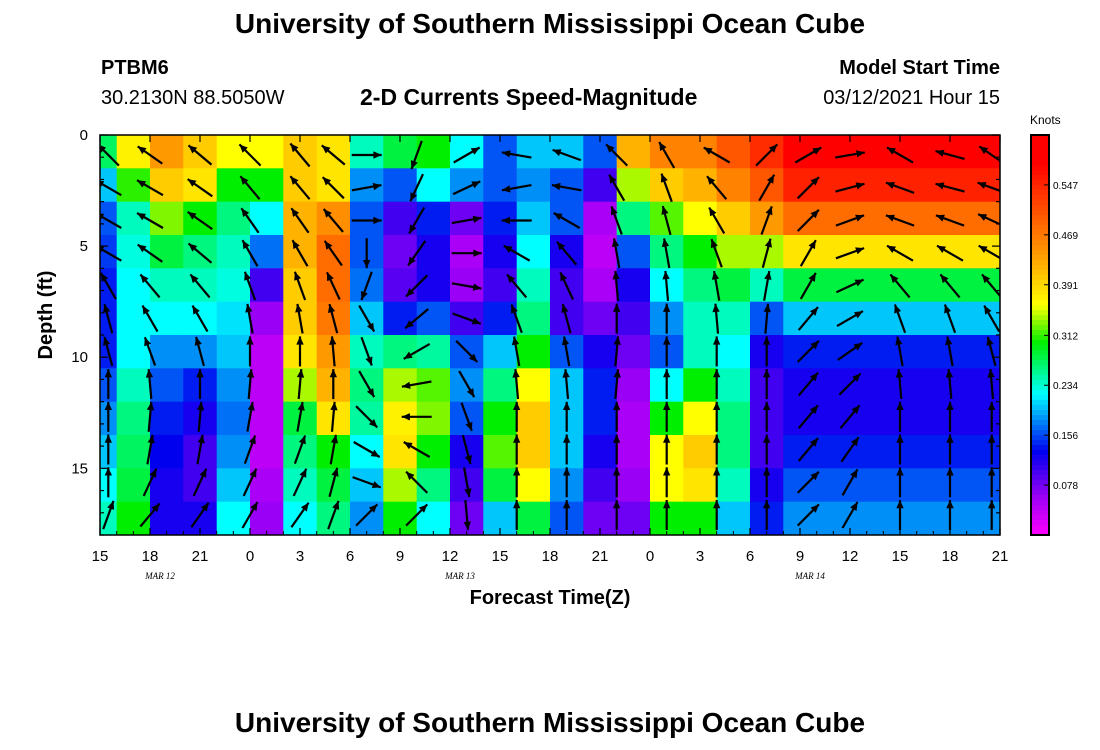 This screenshot has height=750, width=1100. What do you see at coordinates (1045, 120) in the screenshot?
I see `colorbar-unit: Knots` at bounding box center [1045, 120].